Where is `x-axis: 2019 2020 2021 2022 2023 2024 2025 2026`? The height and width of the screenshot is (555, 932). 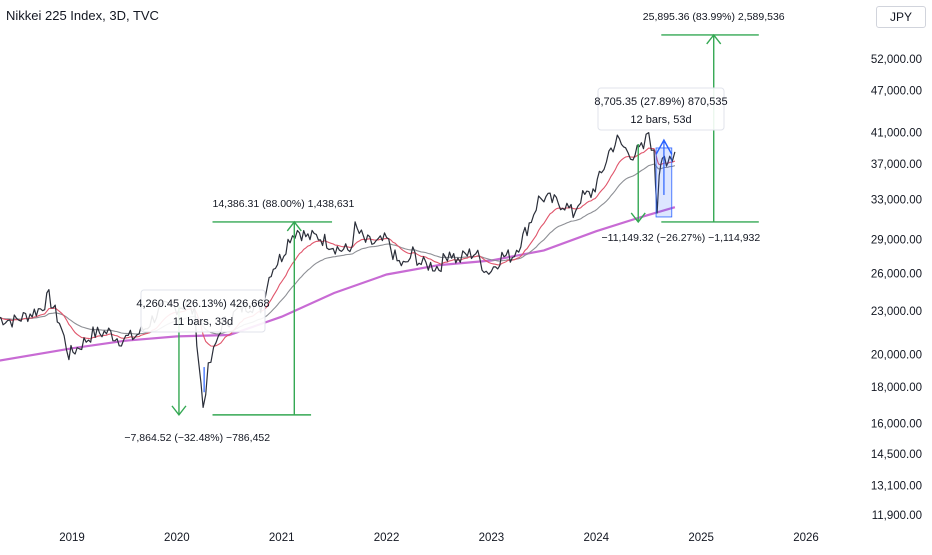 x-axis: 2019 2020 2021 2022 2023 2024 2025 2026 is located at coordinates (439, 538).